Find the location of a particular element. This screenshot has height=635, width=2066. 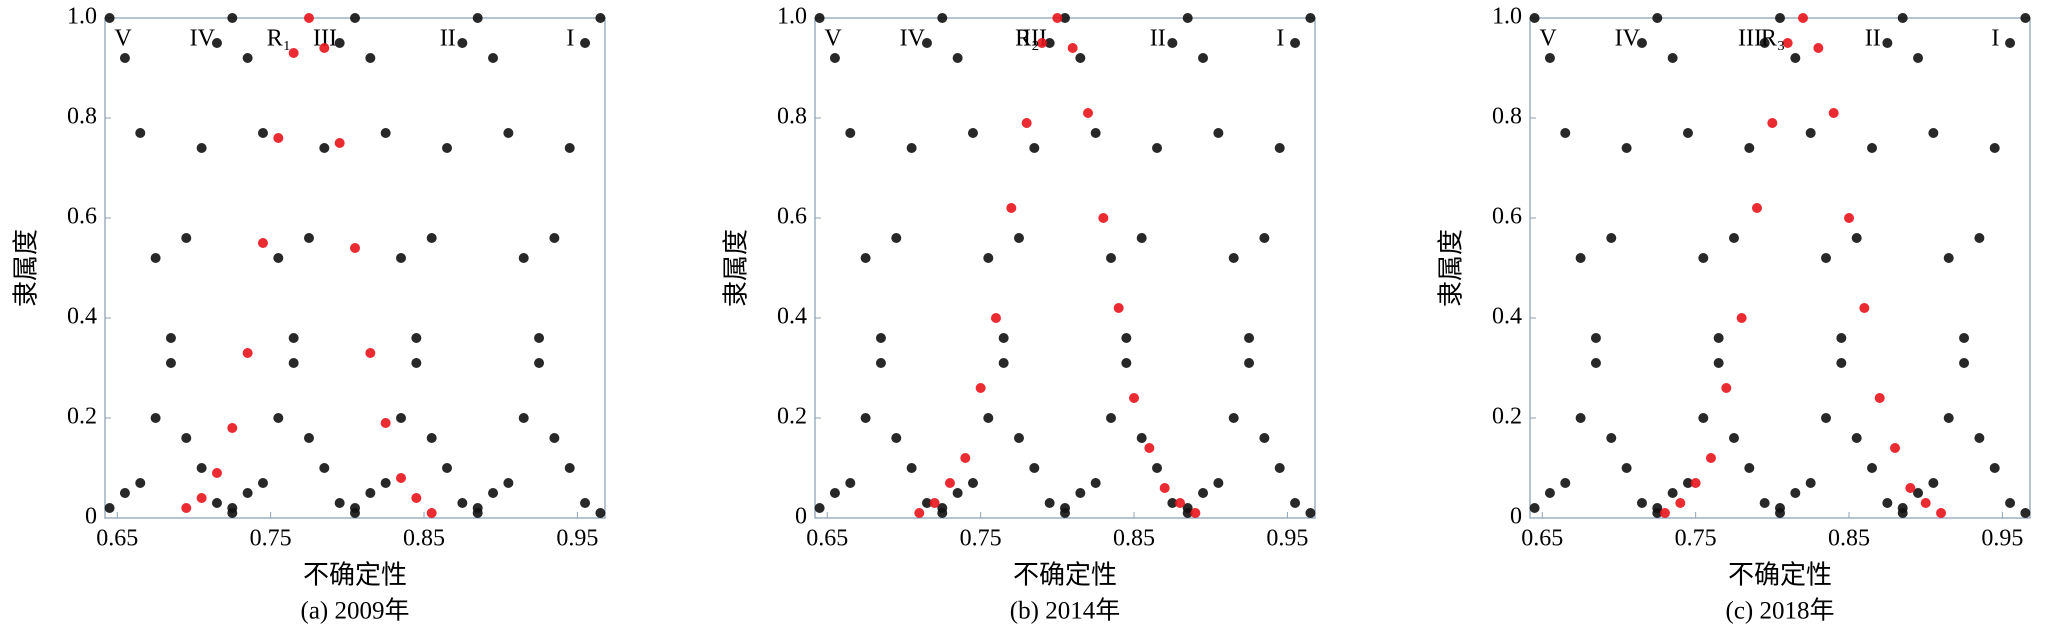

cloud-label: IV is located at coordinates (203, 39).